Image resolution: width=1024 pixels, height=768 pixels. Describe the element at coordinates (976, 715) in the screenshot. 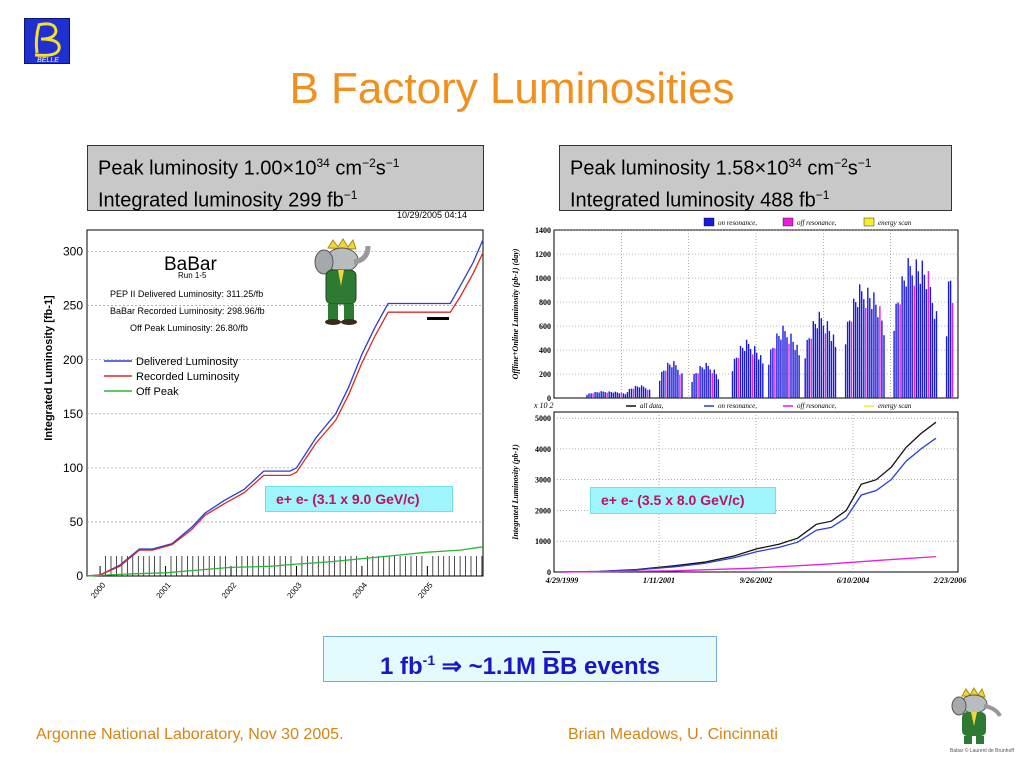

I see `babar-elephant-small-icon` at that location.